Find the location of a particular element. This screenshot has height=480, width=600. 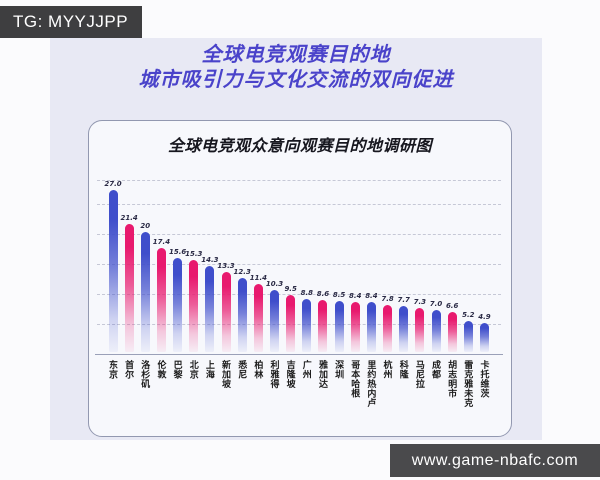

x-axis-label: 哥本哈根 is located at coordinates (355, 379).